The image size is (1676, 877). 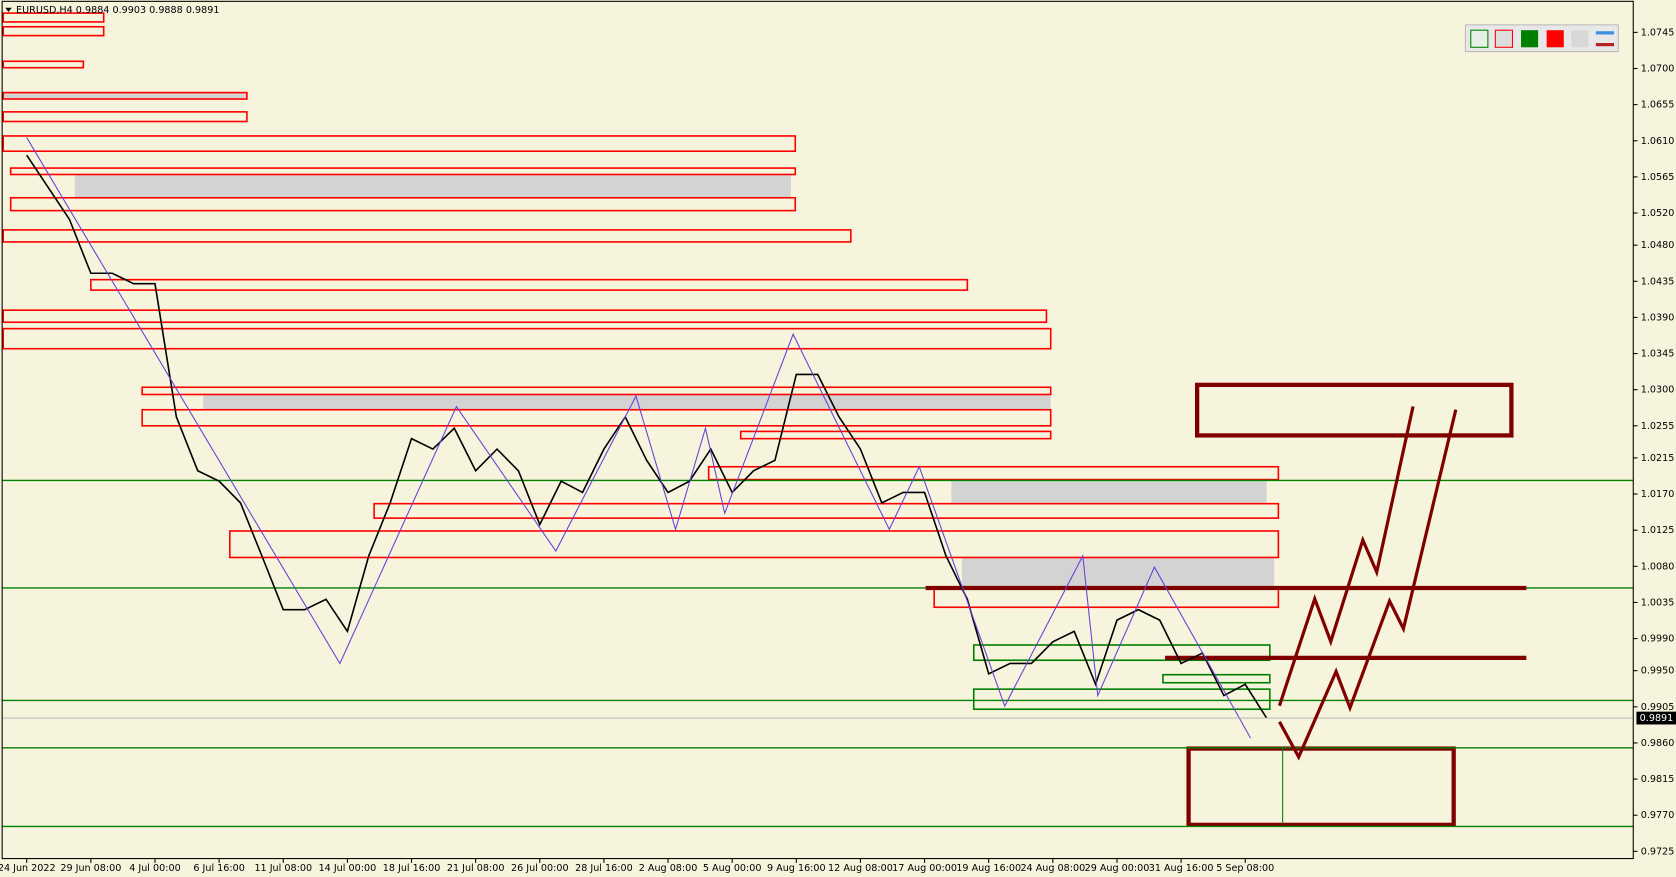 What do you see at coordinates (1658, 851) in the screenshot?
I see `y-tick-label: 0.9725` at bounding box center [1658, 851].